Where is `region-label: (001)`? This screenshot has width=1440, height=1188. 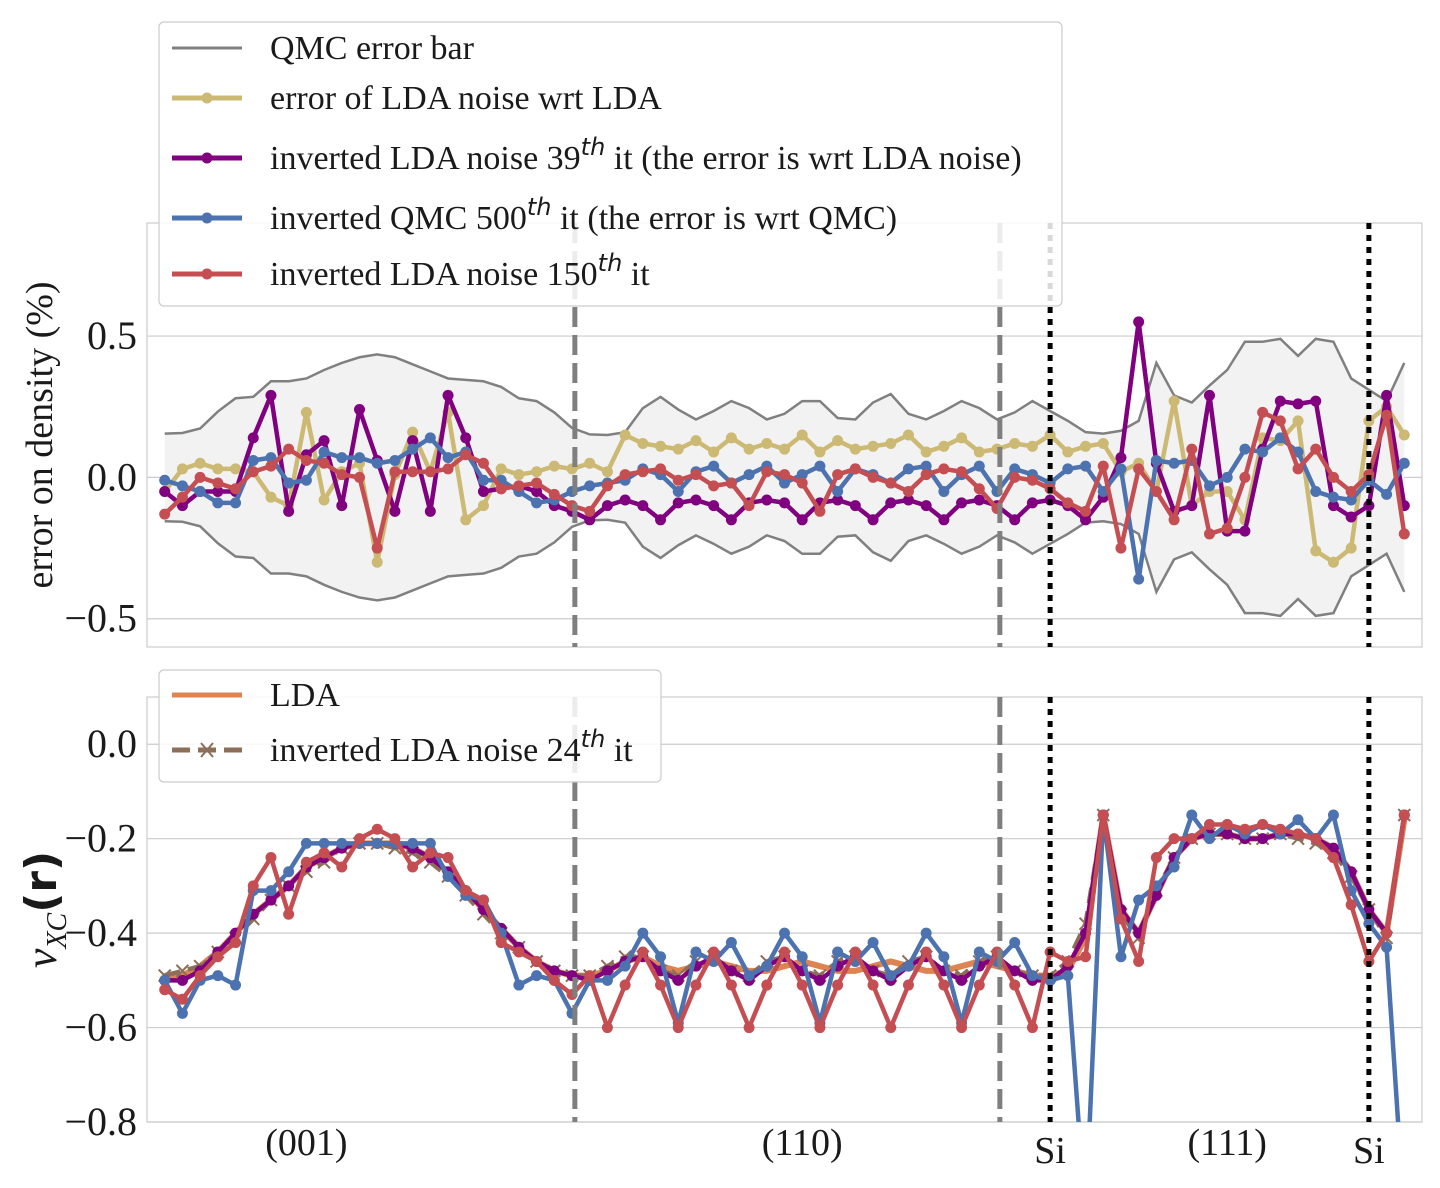
region-label: (001) is located at coordinates (306, 1143).